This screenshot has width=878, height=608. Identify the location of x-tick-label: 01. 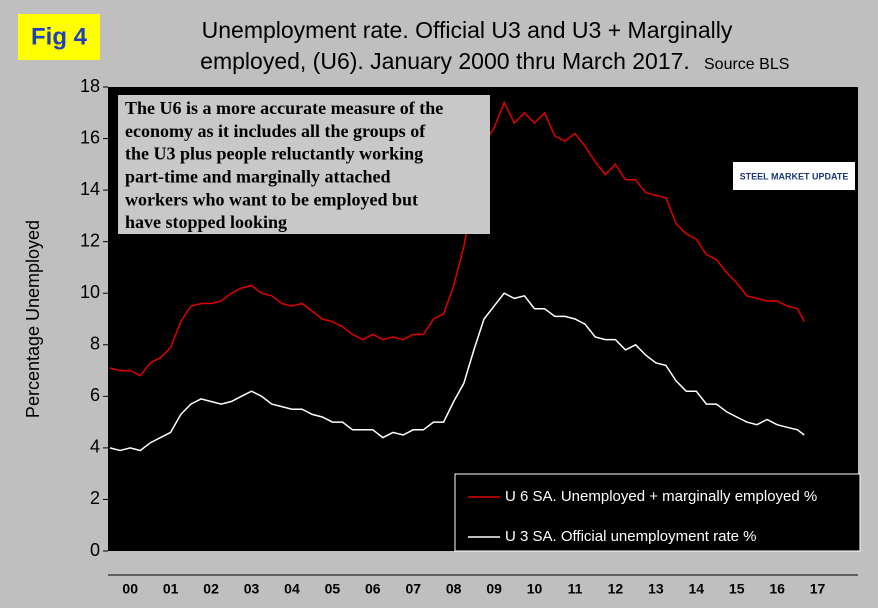
(171, 589).